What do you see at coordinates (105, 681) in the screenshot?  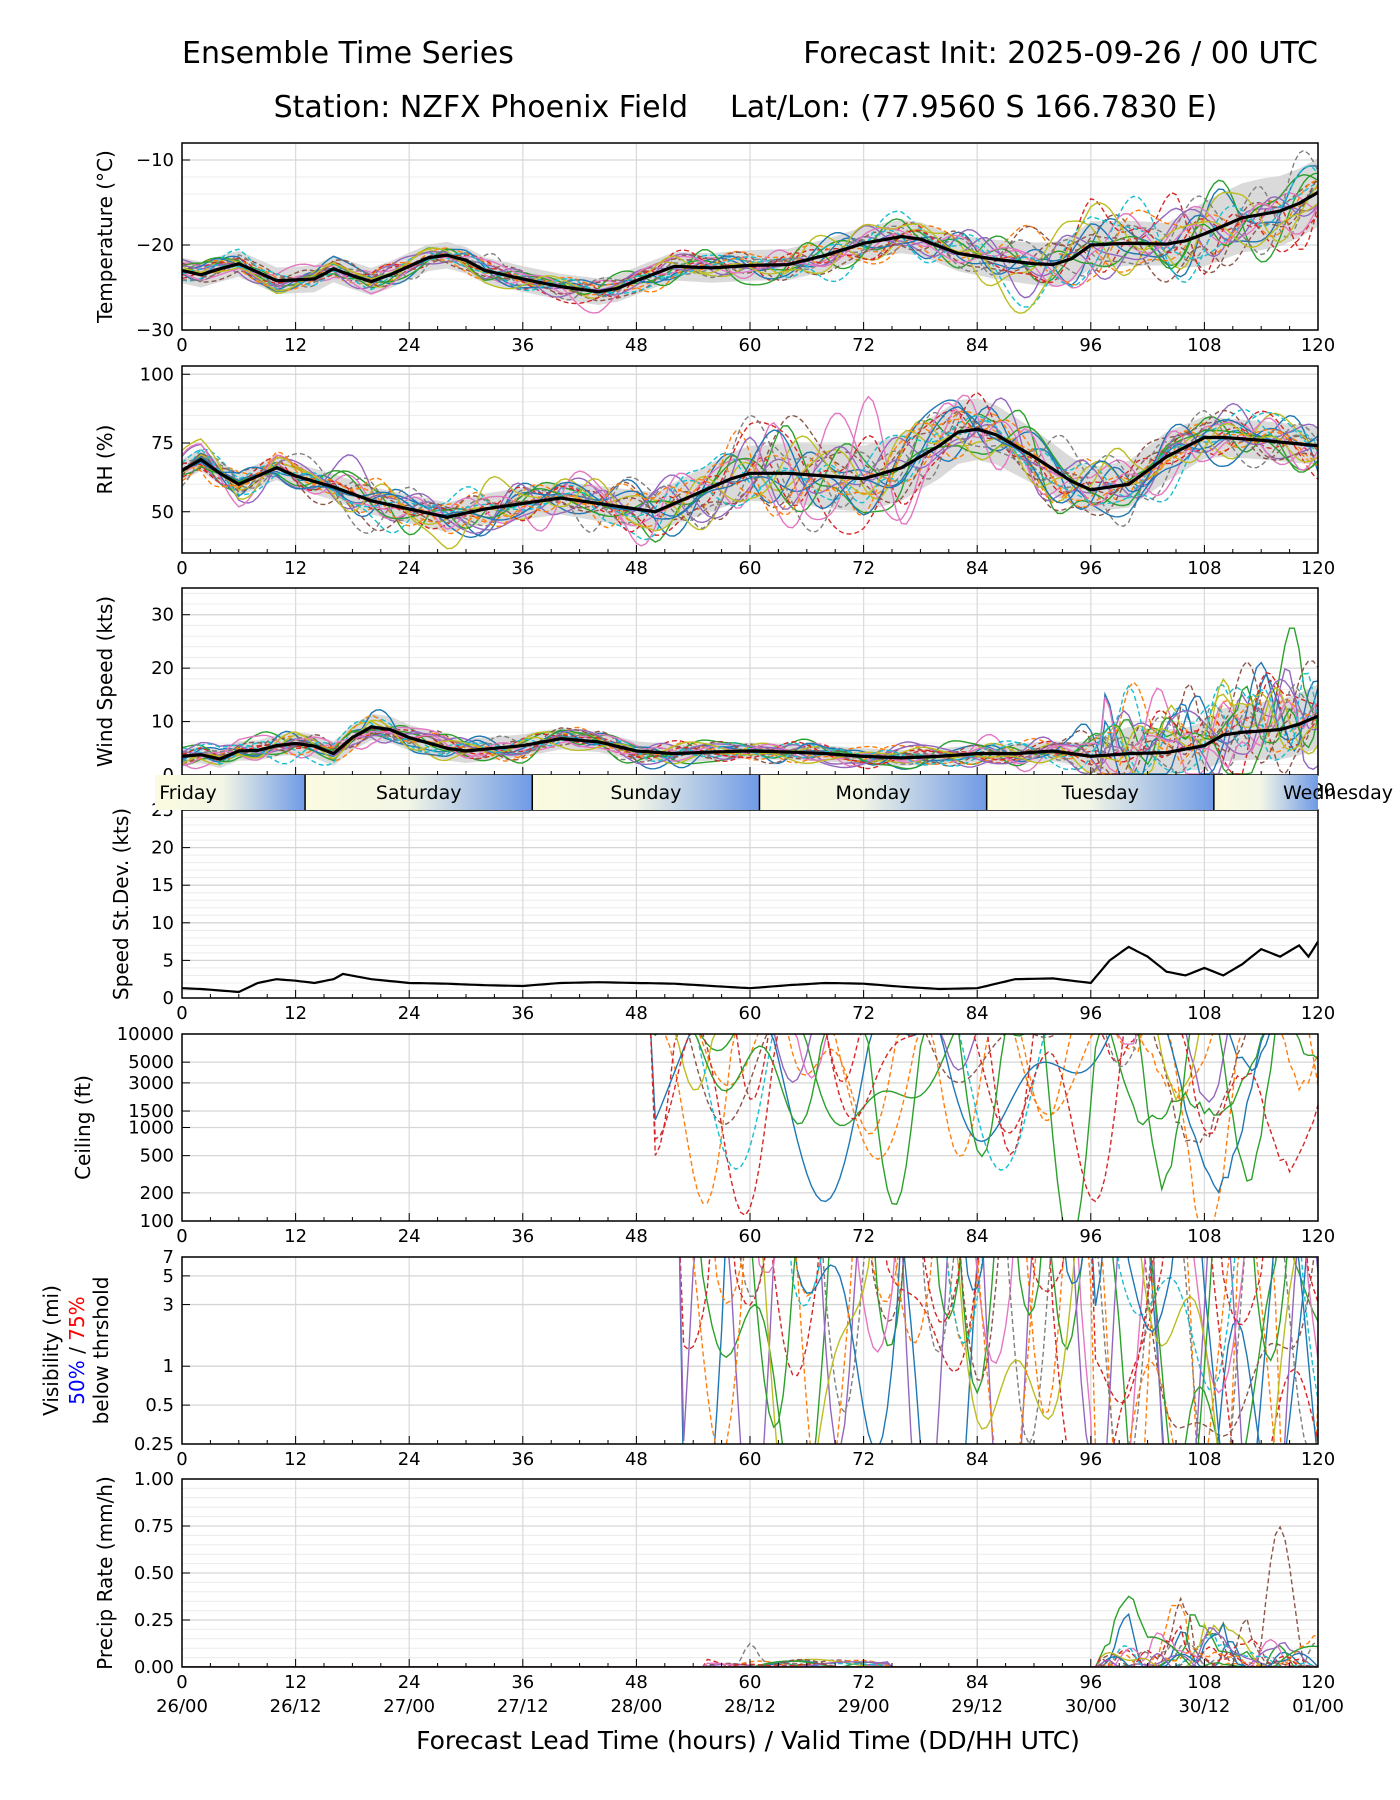 I see `y-axis-label-wind: Wind Speed (kts)` at bounding box center [105, 681].